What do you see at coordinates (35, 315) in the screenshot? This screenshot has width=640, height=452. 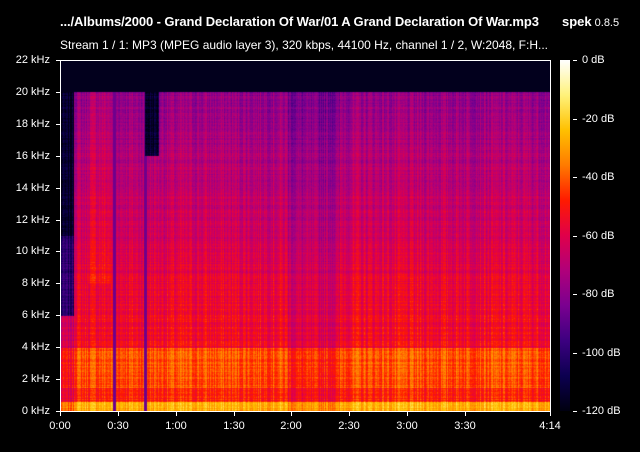 I see `y-tick-label: 6 kHz` at bounding box center [35, 315].